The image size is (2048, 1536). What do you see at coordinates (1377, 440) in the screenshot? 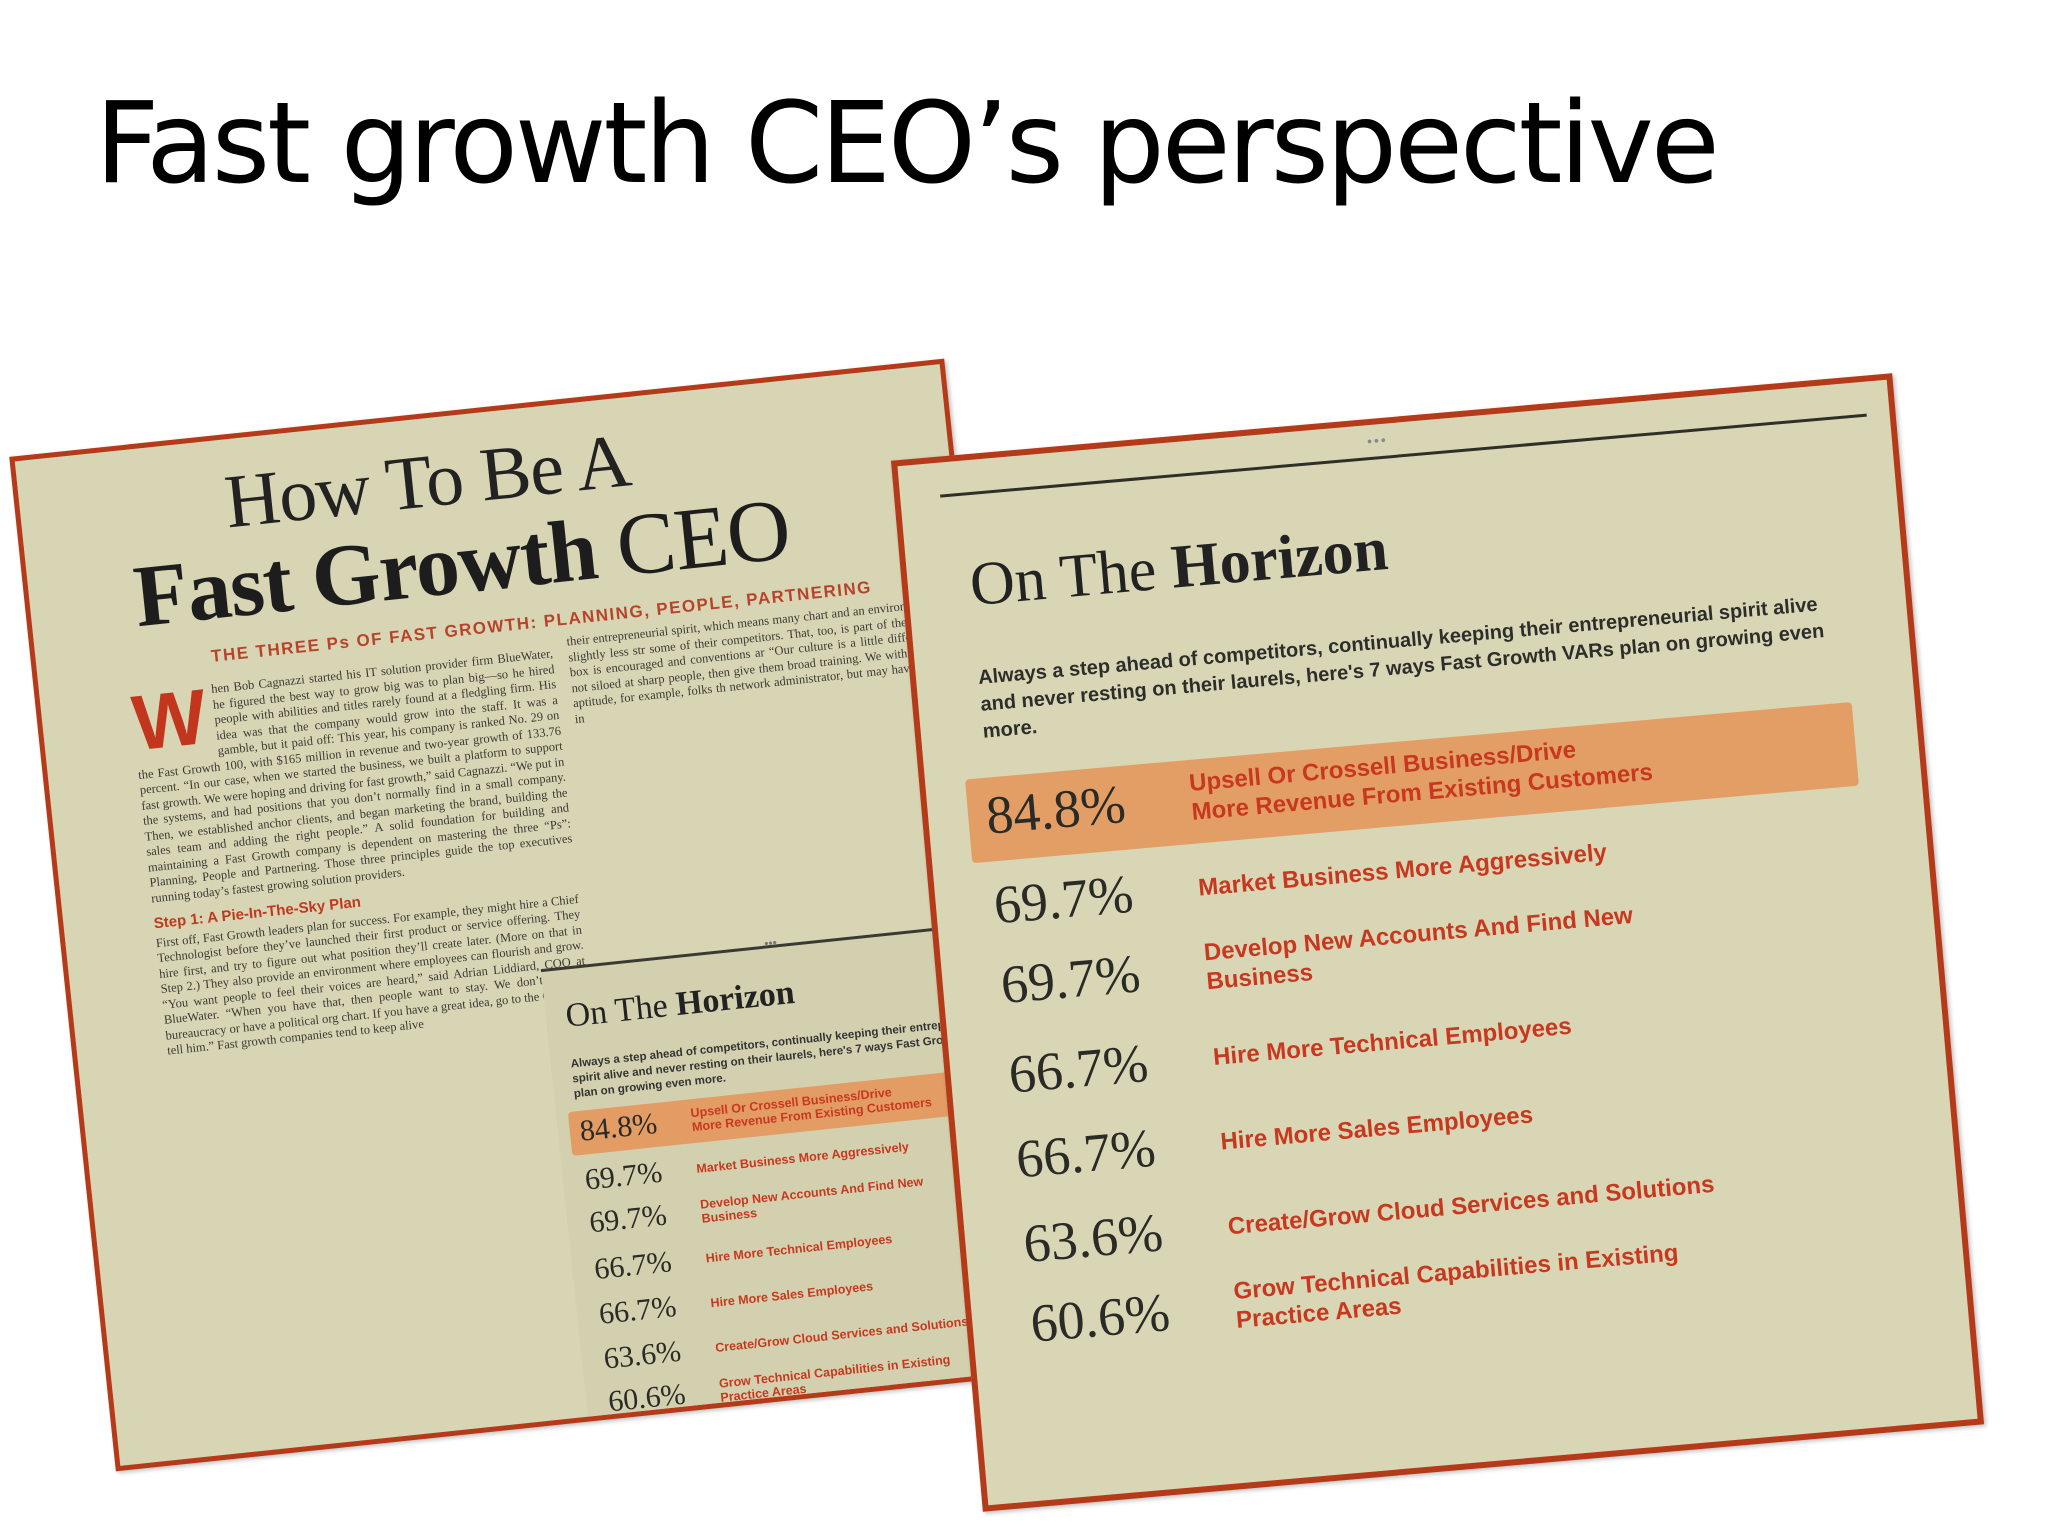
I see `clipping-dots: •••` at bounding box center [1377, 440].